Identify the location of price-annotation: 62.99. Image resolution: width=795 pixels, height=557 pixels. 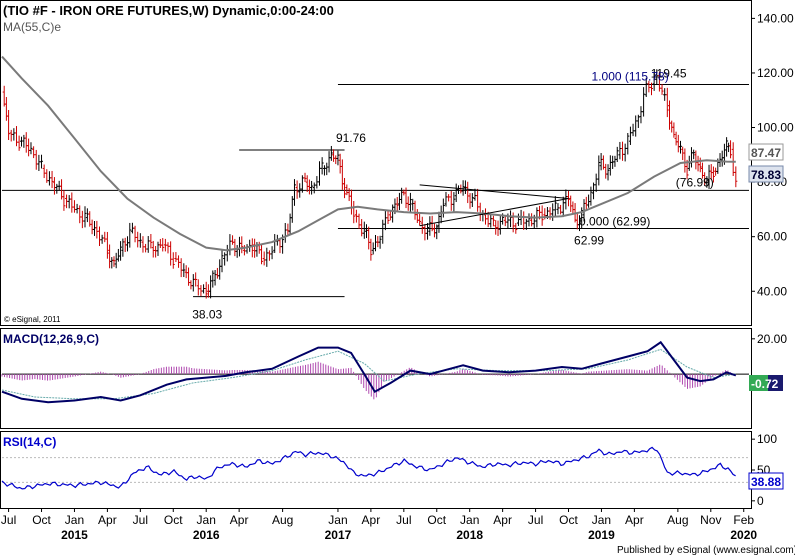
(589, 241).